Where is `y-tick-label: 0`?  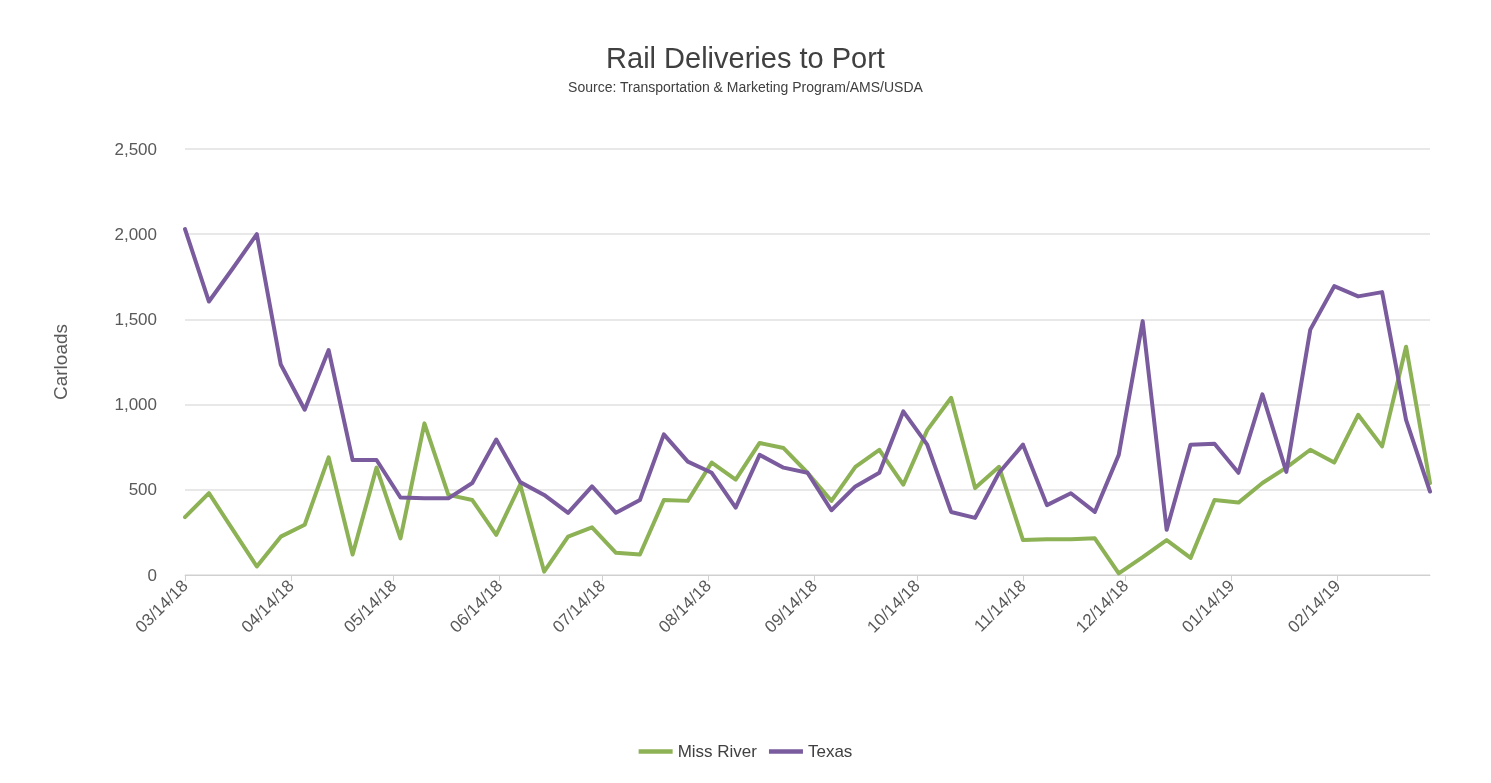
y-tick-label: 0 is located at coordinates (152, 575).